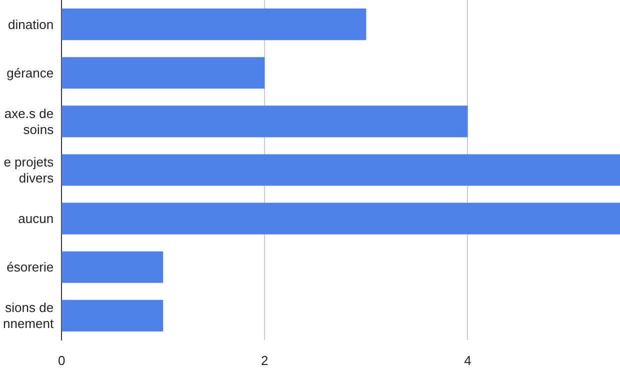 This screenshot has height=380, width=620. What do you see at coordinates (29, 170) in the screenshot?
I see `y-tick-label: e projets divers` at bounding box center [29, 170].